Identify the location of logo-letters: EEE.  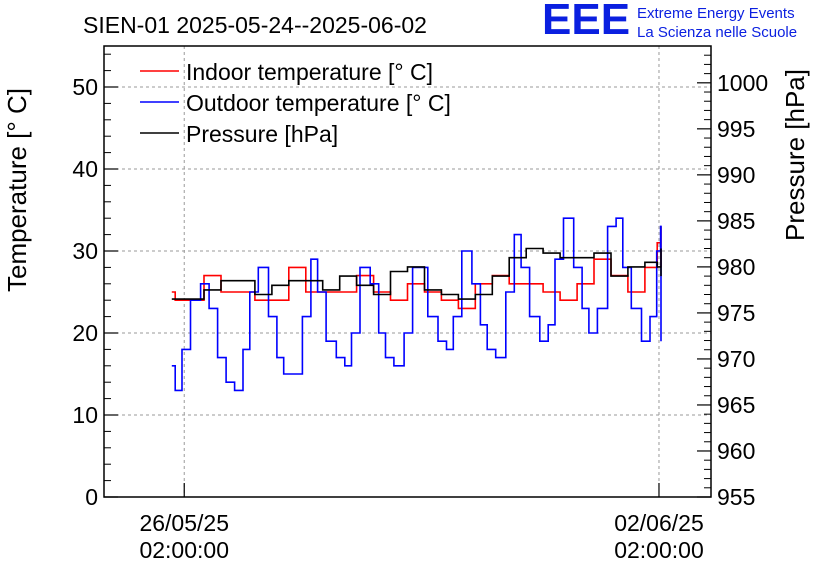
(586, 22).